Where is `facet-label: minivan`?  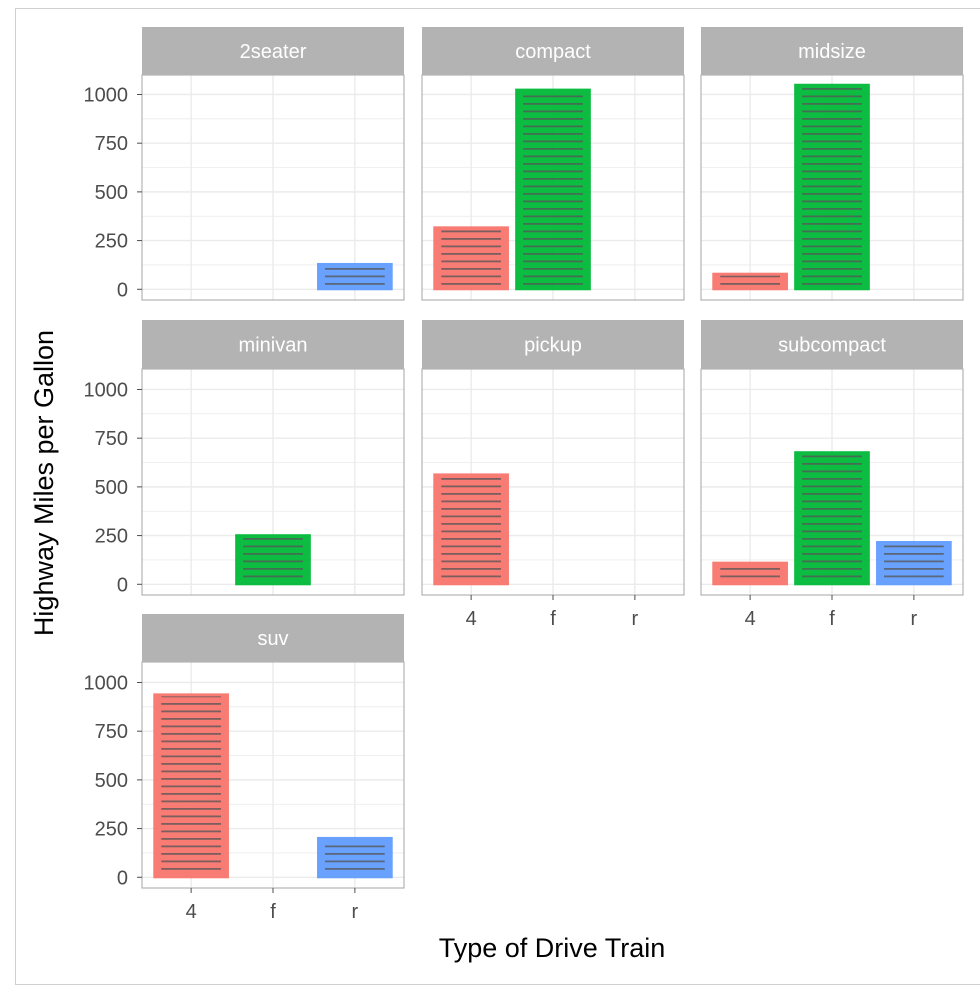
facet-label: minivan is located at coordinates (273, 346).